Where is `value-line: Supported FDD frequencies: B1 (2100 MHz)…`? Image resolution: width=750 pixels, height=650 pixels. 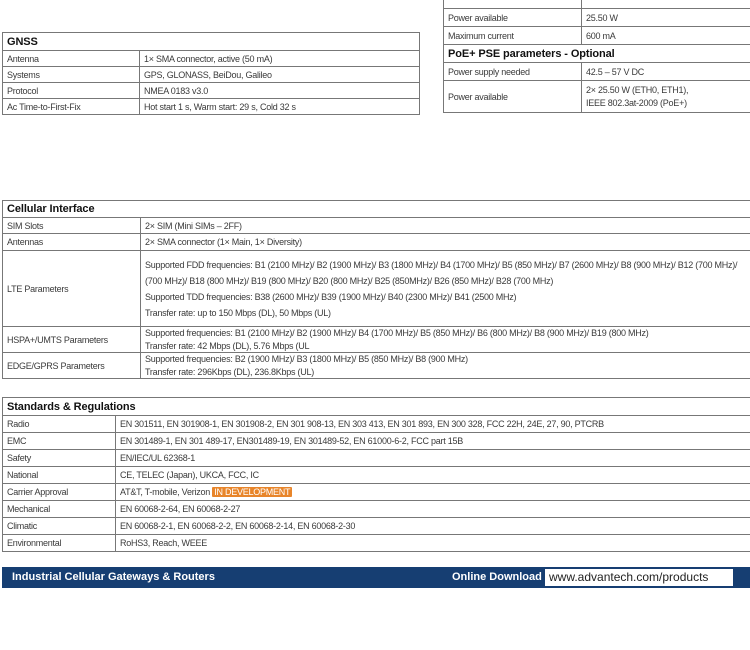
value-line: Supported FDD frequencies: B1 (2100 MHz)… is located at coordinates (441, 264).